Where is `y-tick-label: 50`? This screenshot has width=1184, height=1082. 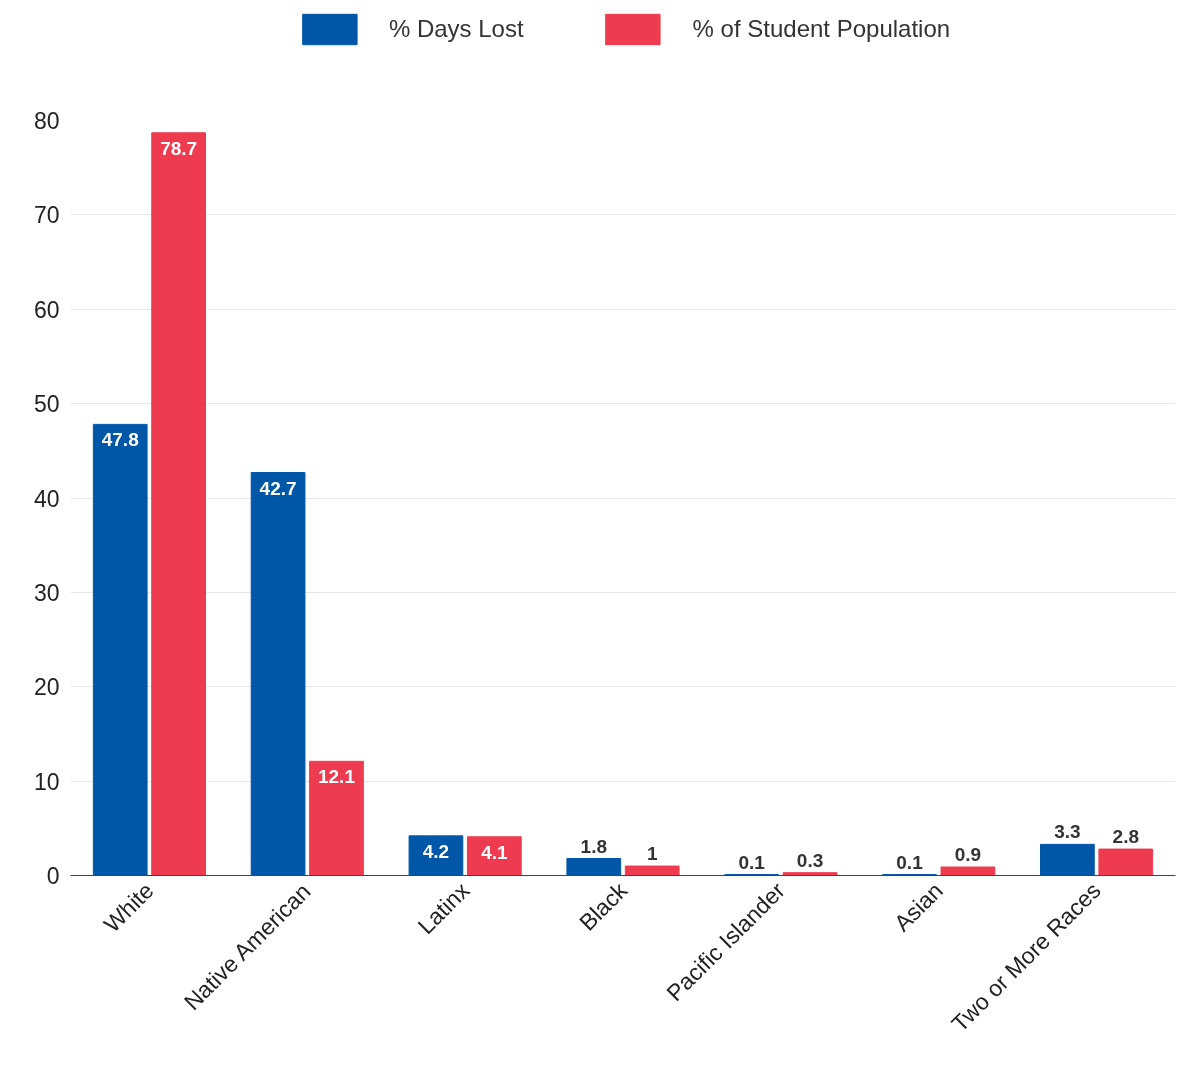
y-tick-label: 50 is located at coordinates (46, 404).